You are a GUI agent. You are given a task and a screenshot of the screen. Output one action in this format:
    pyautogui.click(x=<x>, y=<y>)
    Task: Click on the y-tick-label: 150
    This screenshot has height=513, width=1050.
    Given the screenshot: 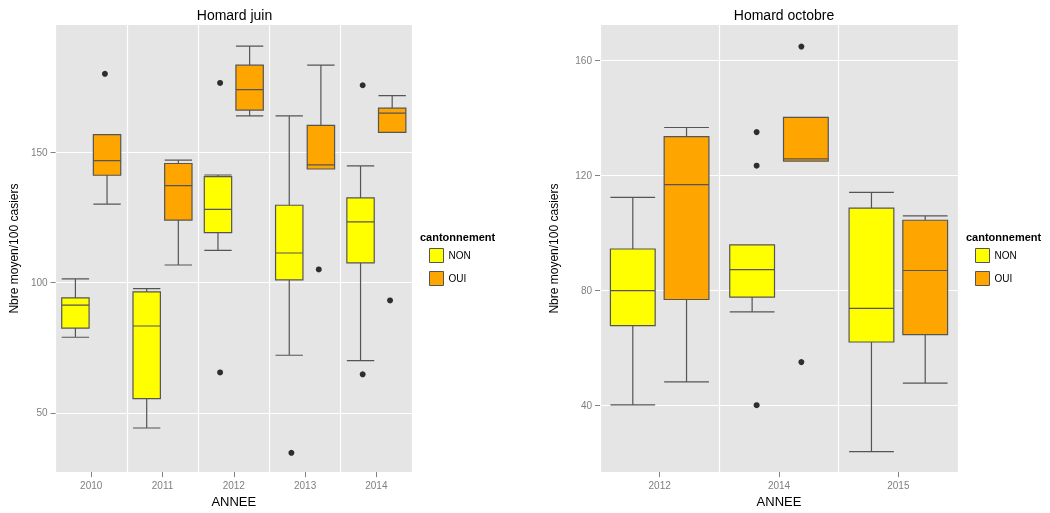 What is the action you would take?
    pyautogui.click(x=39, y=152)
    